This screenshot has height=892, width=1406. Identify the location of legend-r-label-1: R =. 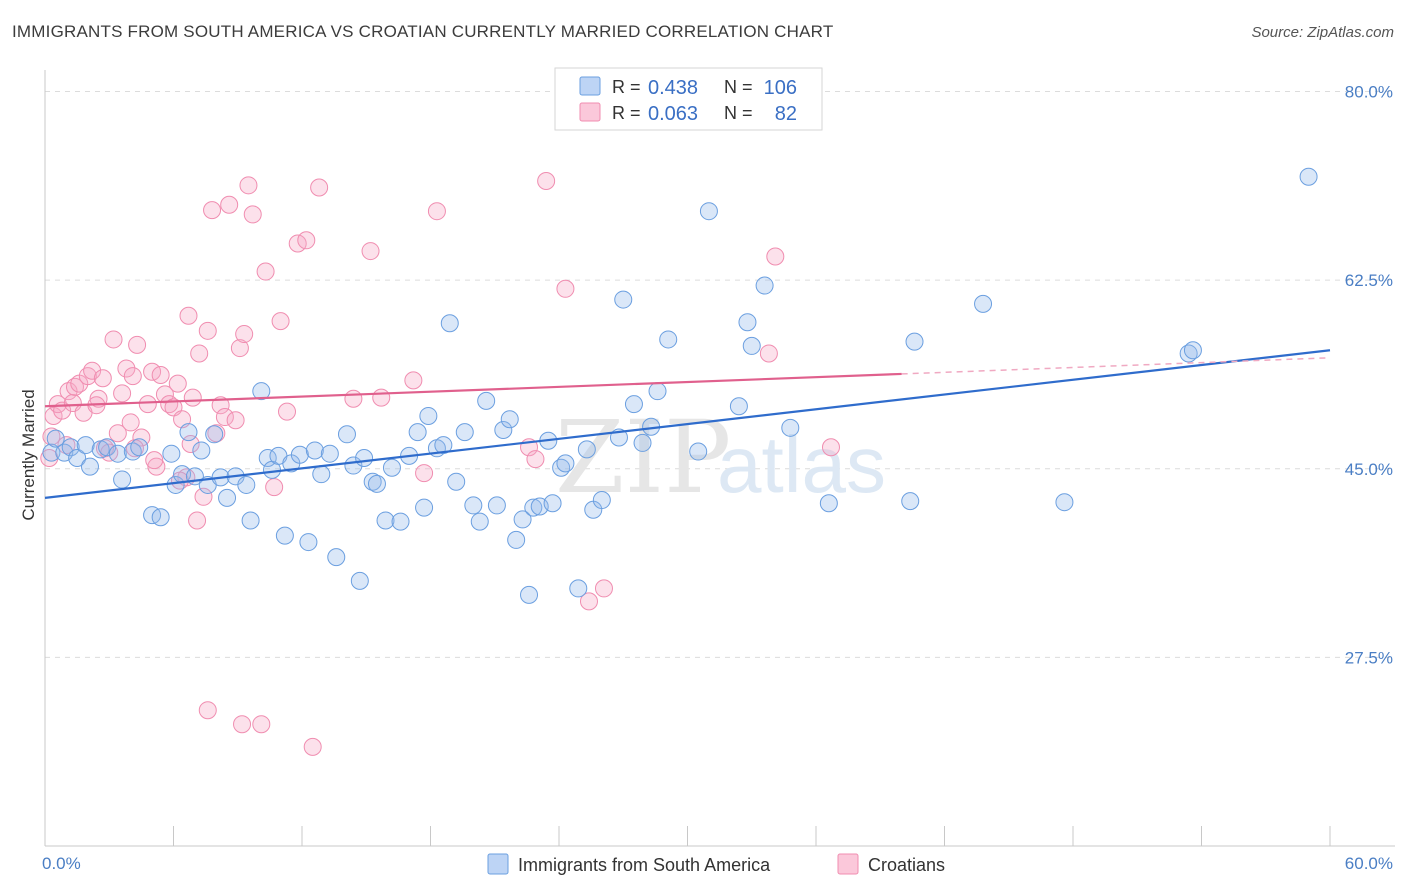
(626, 87).